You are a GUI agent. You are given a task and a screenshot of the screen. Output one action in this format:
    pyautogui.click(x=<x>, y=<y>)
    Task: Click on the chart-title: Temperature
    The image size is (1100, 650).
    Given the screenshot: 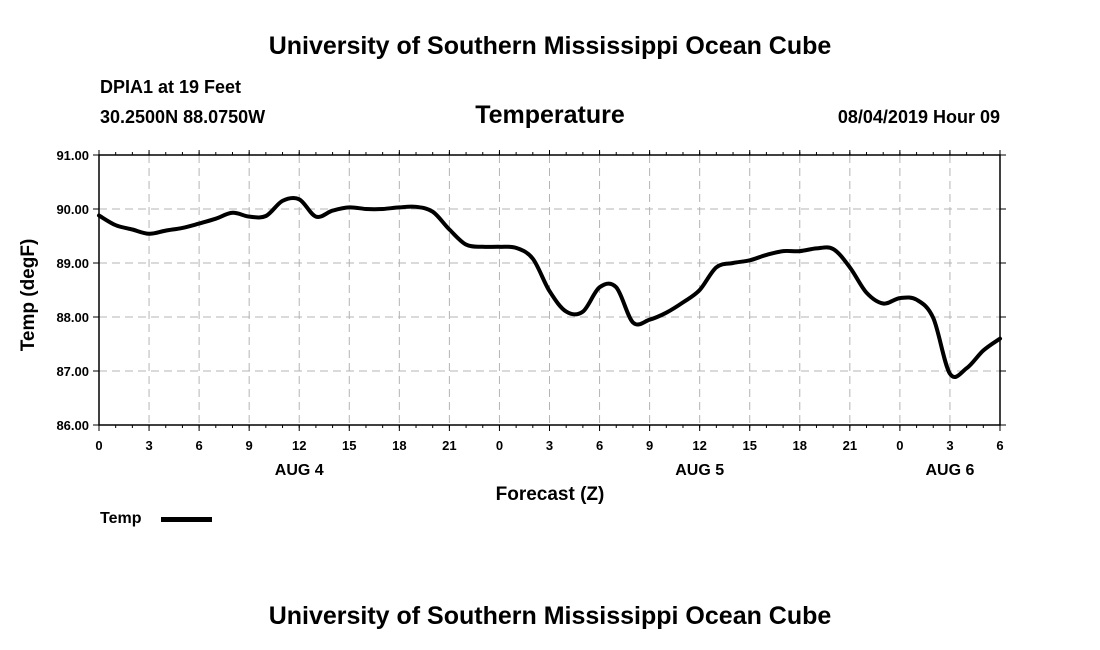 What is the action you would take?
    pyautogui.click(x=550, y=115)
    